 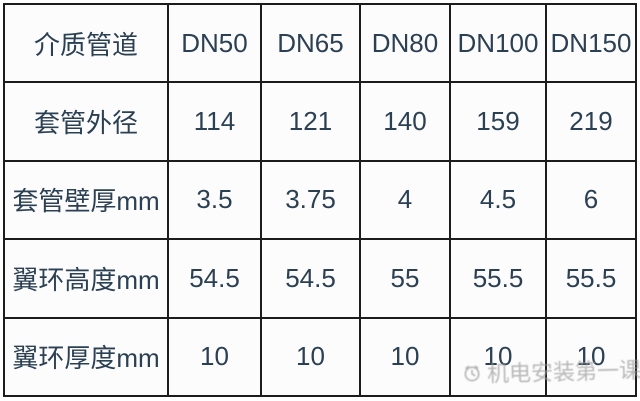 I want to click on value-cell: 114, so click(x=214, y=121).